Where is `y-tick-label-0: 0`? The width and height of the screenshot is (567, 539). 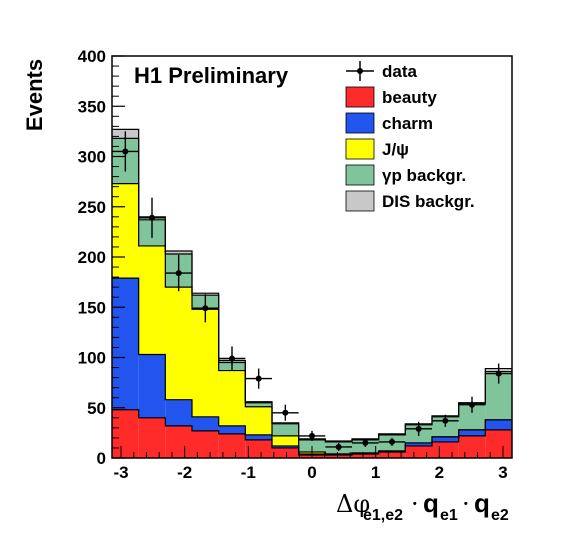 y-tick-label-0: 0 is located at coordinates (101, 458).